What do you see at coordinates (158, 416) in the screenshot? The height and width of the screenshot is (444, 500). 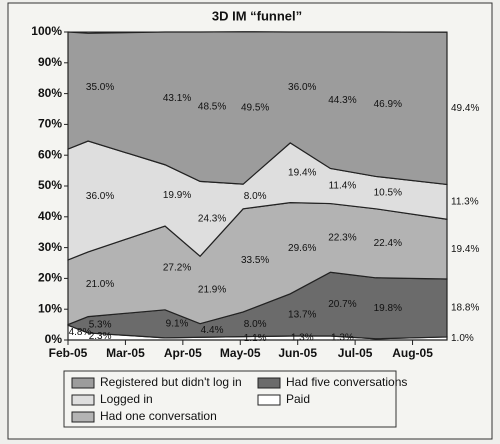 I see `legend-label: Had one conversation` at bounding box center [158, 416].